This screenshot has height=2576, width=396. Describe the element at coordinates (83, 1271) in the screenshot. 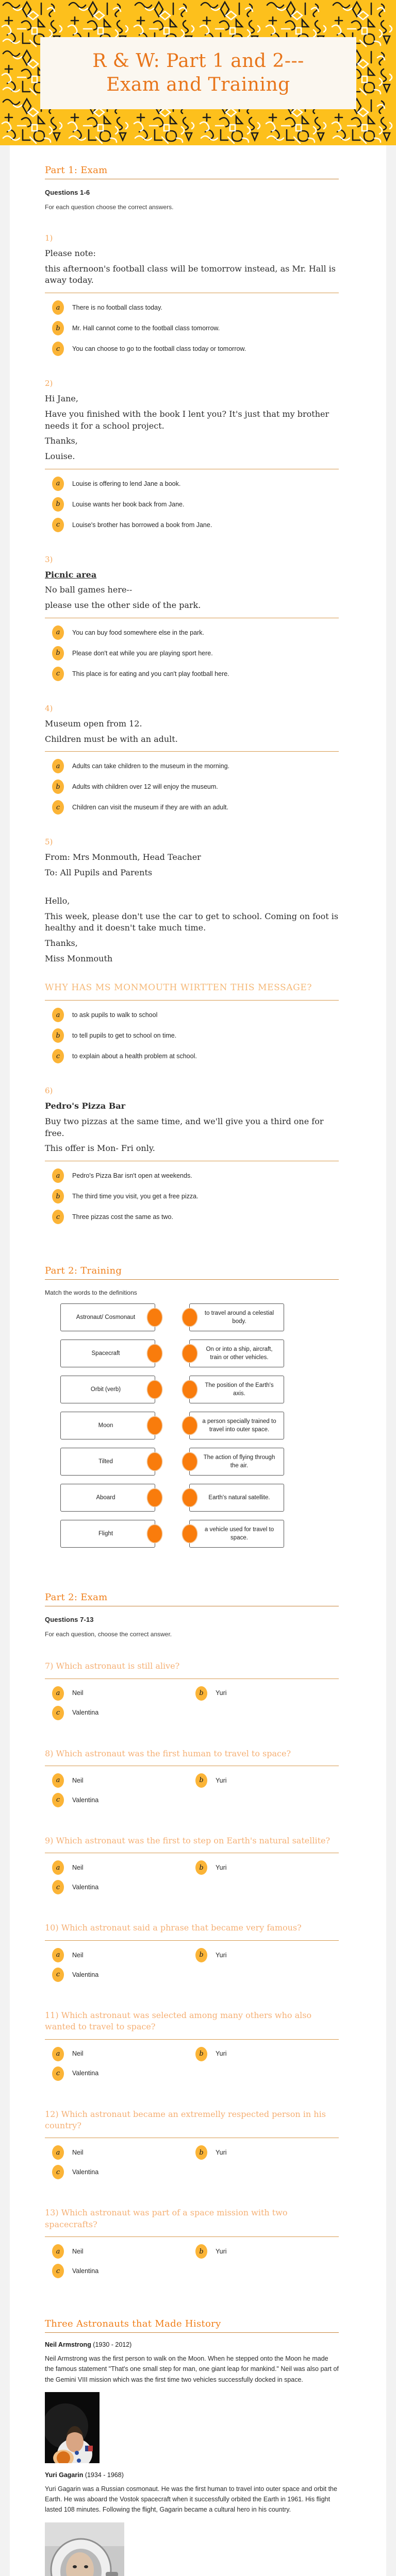

I see `section-heading-part2-training: Part 2: Training` at that location.